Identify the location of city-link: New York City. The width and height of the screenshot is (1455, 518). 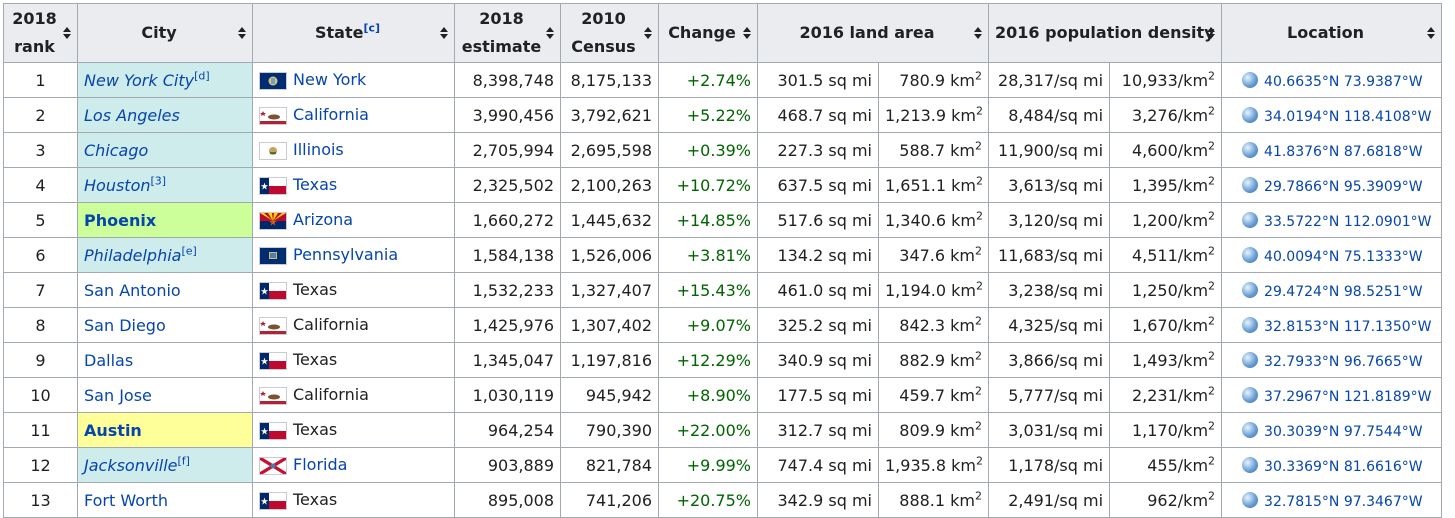
(139, 80).